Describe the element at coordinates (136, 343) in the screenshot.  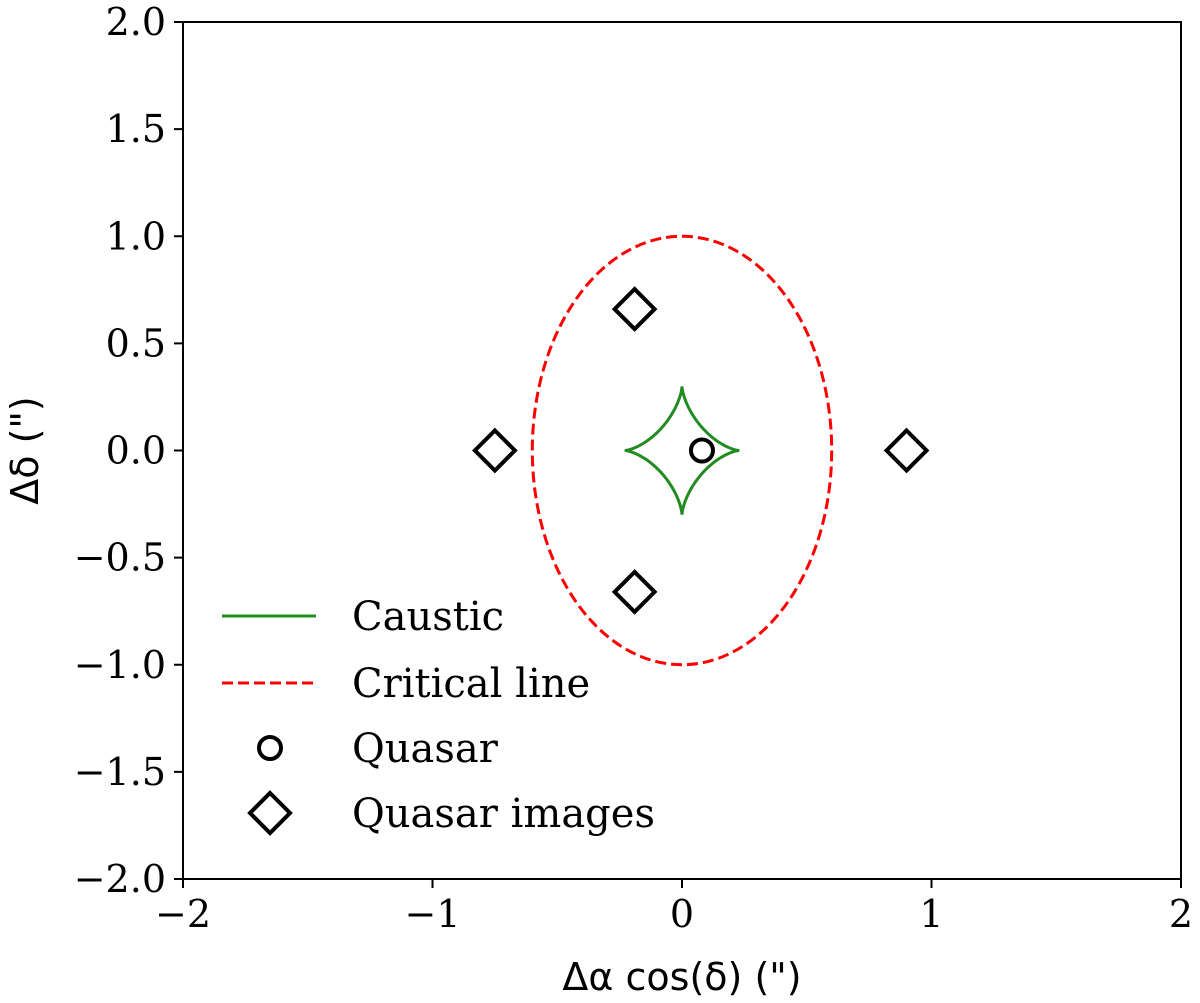
I see `y-tick-label: 0.5` at that location.